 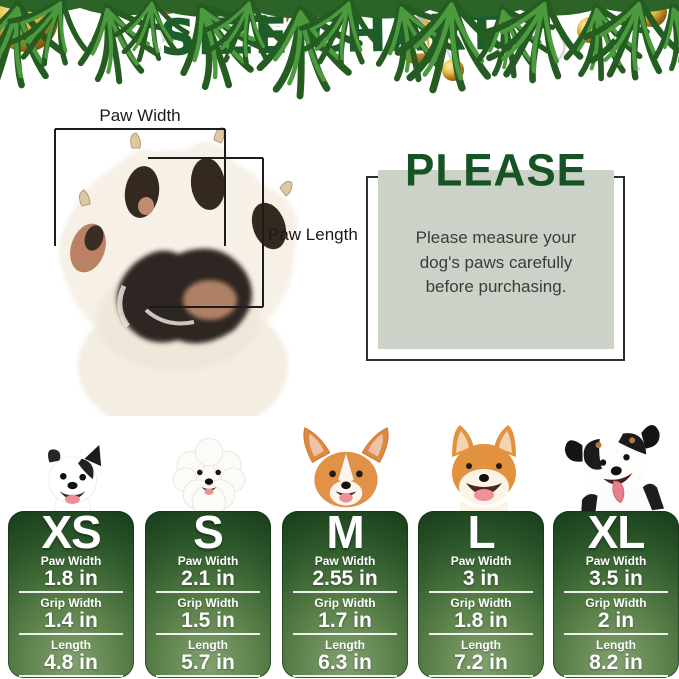 What do you see at coordinates (71, 664) in the screenshot?
I see `spec-value: 4.8 in` at bounding box center [71, 664].